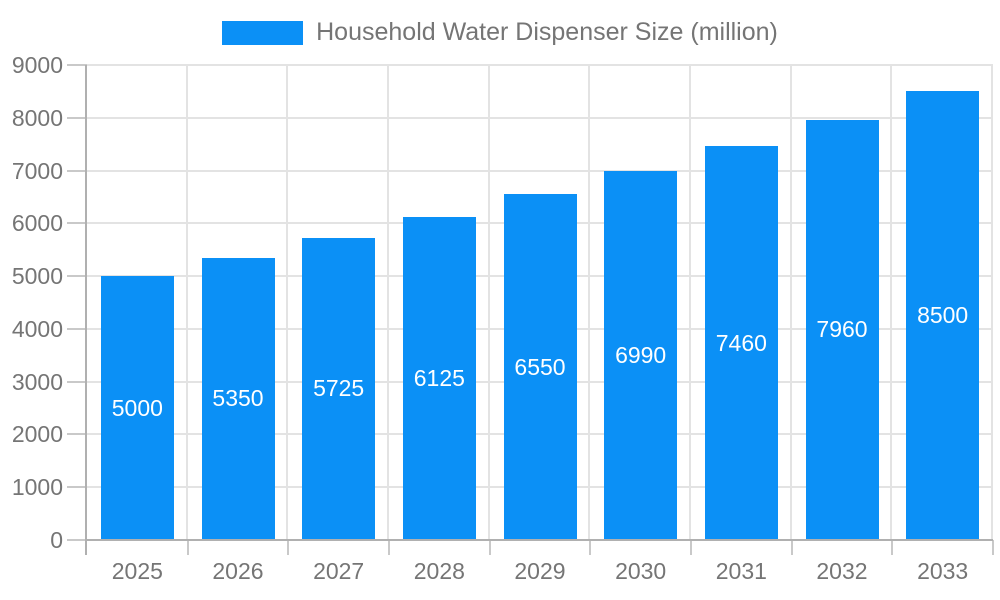 Image resolution: width=1000 pixels, height=600 pixels. I want to click on bar-value-label: 7960, so click(842, 329).